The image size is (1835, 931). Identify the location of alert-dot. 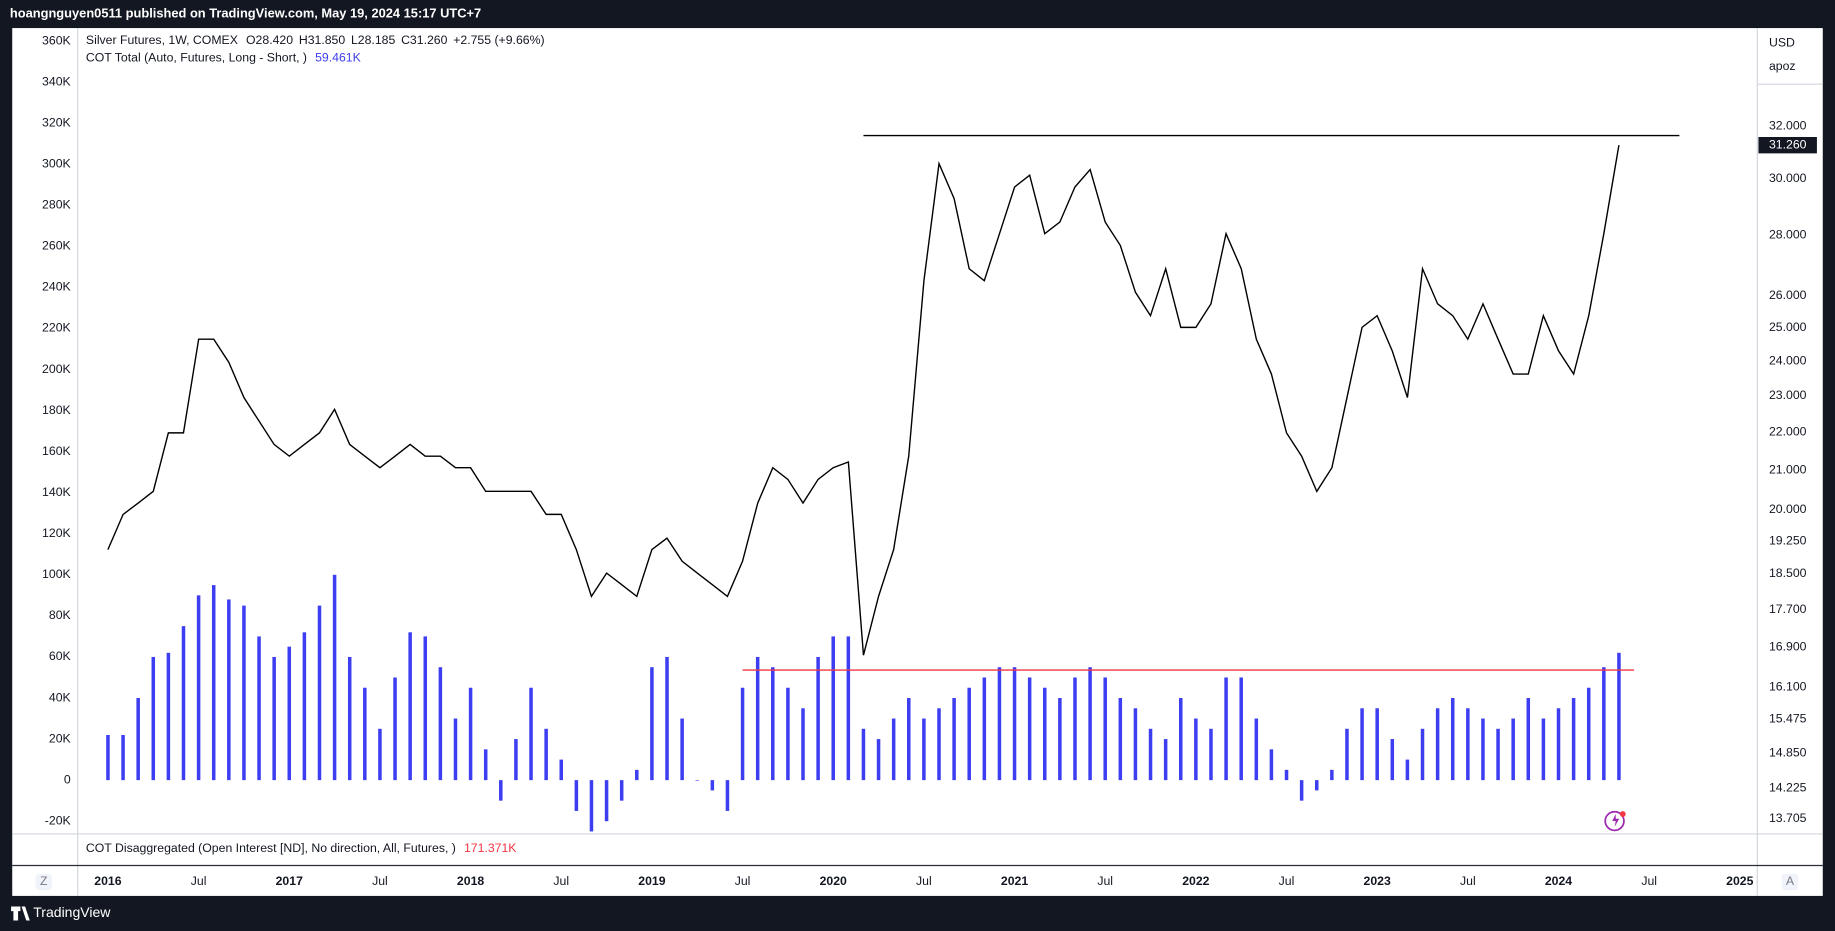
(1622, 814).